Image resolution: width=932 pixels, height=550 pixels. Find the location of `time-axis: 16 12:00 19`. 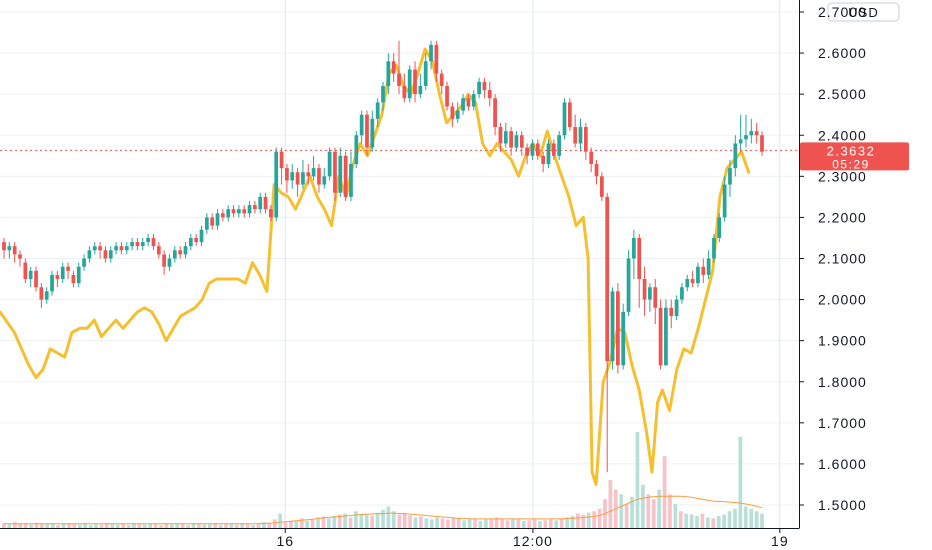

time-axis: 16 12:00 19 is located at coordinates (532, 538).